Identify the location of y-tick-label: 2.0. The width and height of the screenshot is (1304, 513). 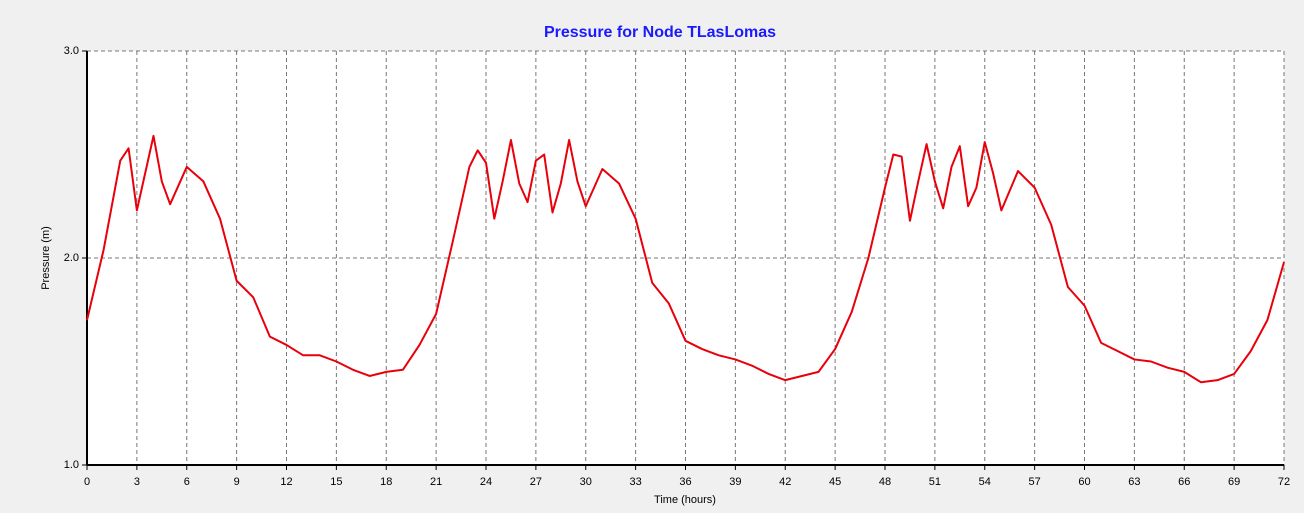
(71, 258).